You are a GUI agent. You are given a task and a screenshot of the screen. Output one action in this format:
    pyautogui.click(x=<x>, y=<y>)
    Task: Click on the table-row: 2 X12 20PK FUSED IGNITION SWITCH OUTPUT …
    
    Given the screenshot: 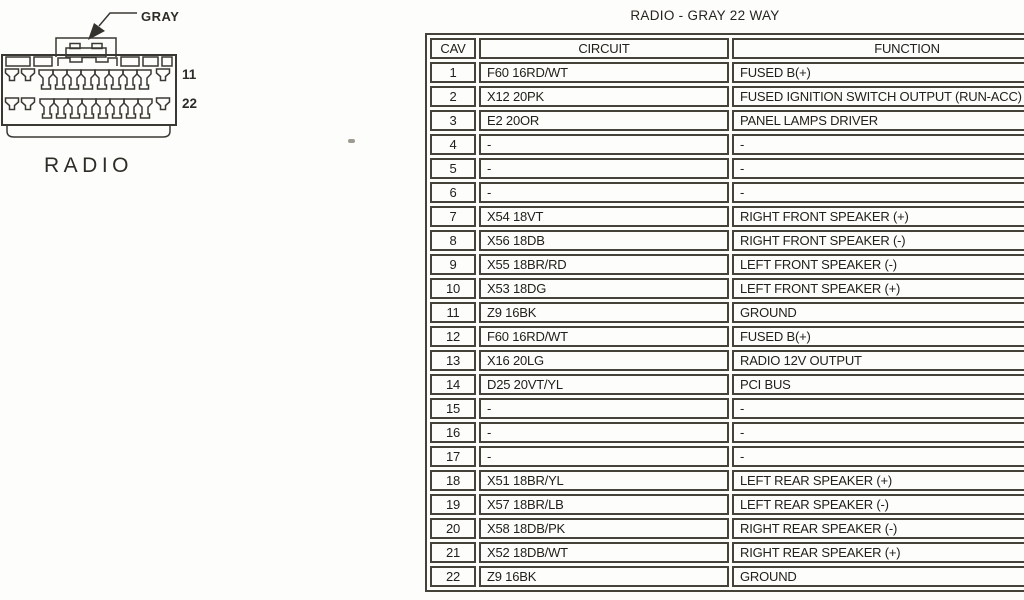 What is the action you would take?
    pyautogui.click(x=727, y=96)
    